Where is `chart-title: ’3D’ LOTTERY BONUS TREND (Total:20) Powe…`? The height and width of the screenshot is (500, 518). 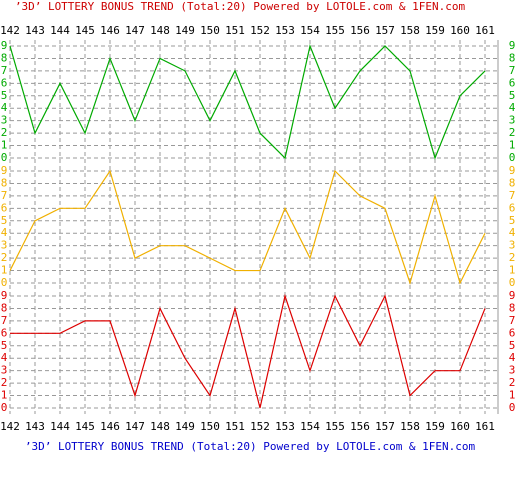
chart-title: ’3D’ LOTTERY BONUS TREND (Total:20) Powe… is located at coordinates (240, 6).